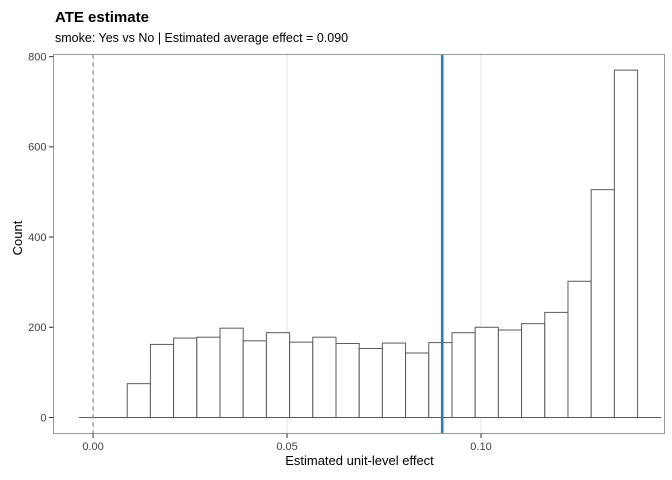  I want to click on y-tick-label: 800, so click(37, 57).